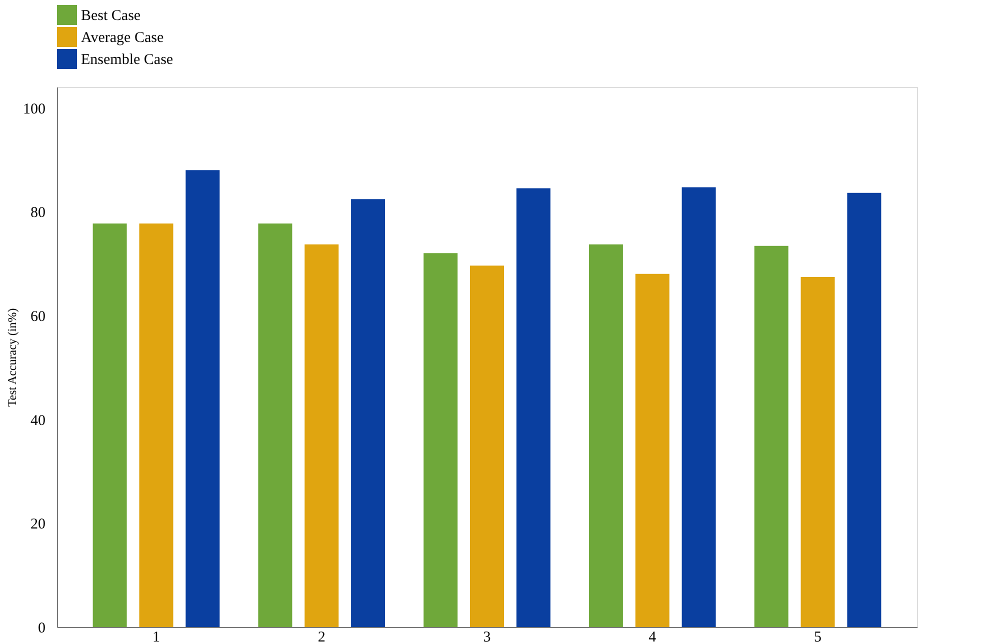 The width and height of the screenshot is (985, 643). Describe the element at coordinates (38, 524) in the screenshot. I see `y-tick-label: 20` at that location.